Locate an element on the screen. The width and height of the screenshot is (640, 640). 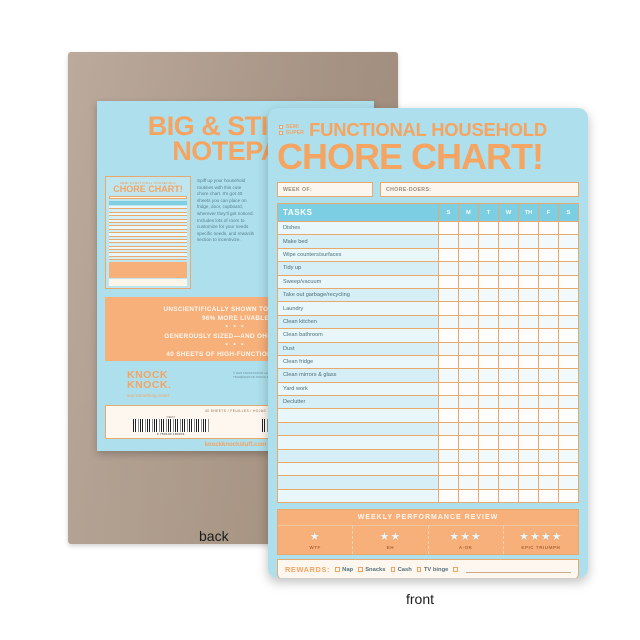
rating-wtf: ★ WTF is located at coordinates (316, 540).